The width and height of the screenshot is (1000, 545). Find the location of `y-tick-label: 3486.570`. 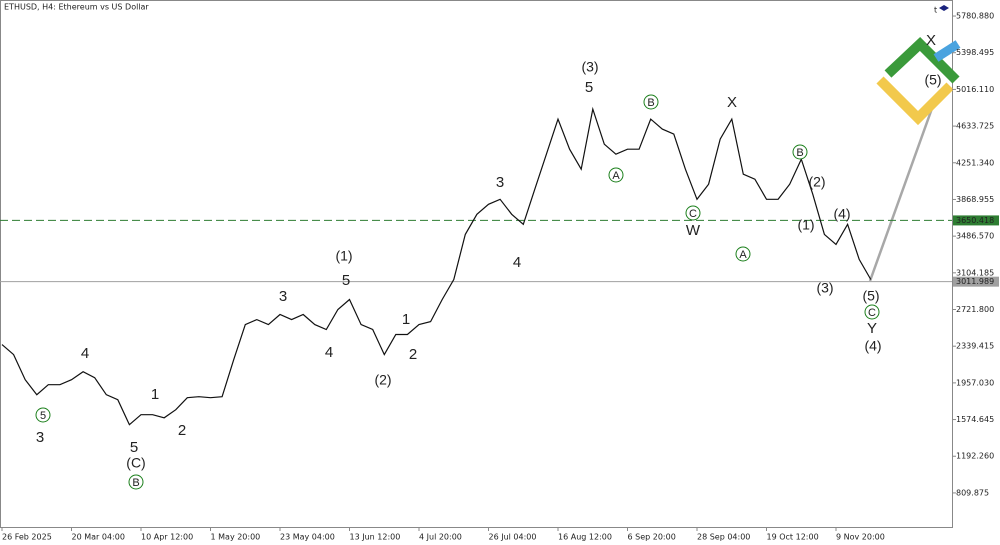

y-tick-label: 3486.570 is located at coordinates (975, 236).